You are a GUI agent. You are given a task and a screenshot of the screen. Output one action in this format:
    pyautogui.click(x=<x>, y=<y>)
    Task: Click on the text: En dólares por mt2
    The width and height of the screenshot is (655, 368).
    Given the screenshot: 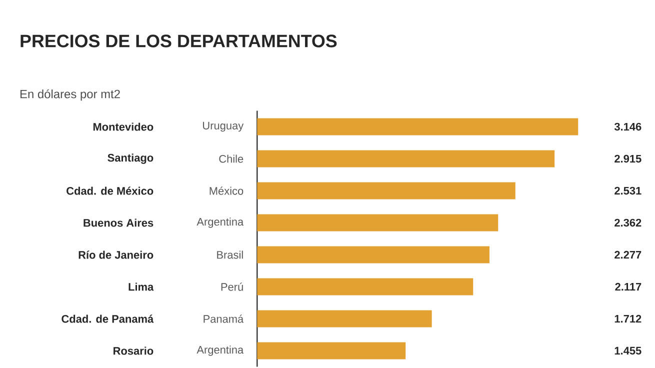 What is the action you would take?
    pyautogui.click(x=70, y=95)
    